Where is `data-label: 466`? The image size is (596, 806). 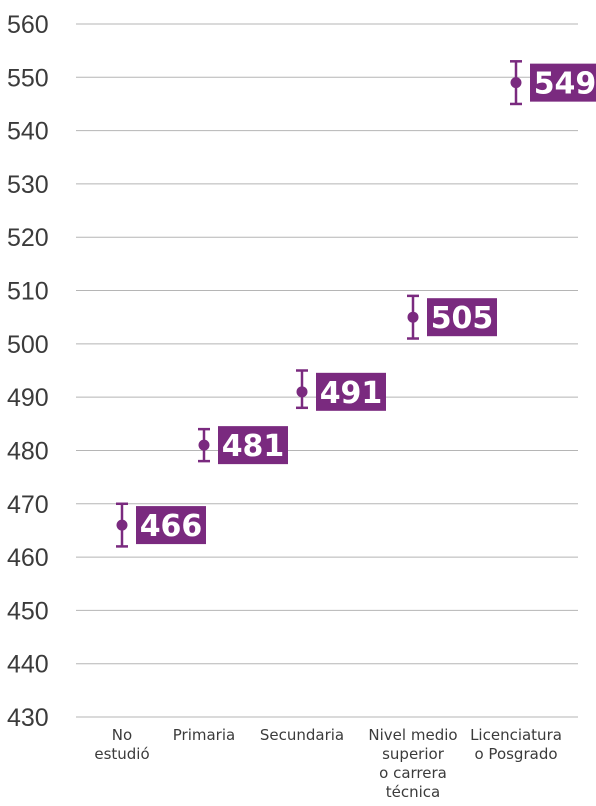
data-label: 466 is located at coordinates (171, 526).